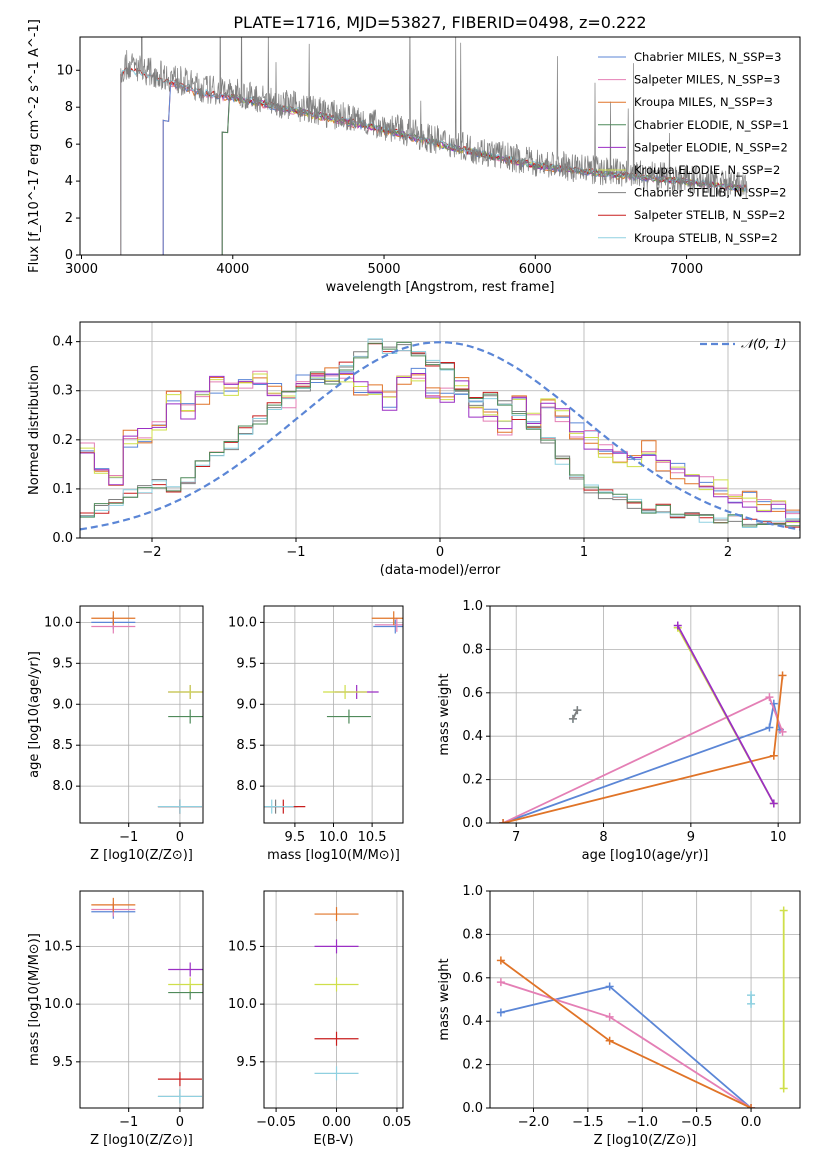 This screenshot has height=1170, width=819. What do you see at coordinates (62, 489) in the screenshot?
I see `y-tick-label: 0.1` at bounding box center [62, 489].